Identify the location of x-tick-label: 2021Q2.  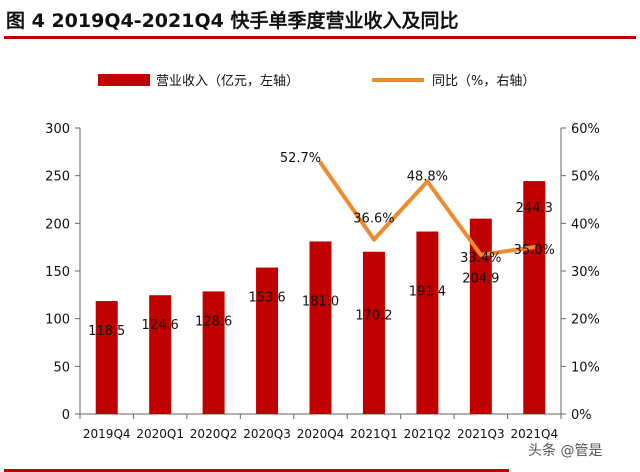
(428, 434).